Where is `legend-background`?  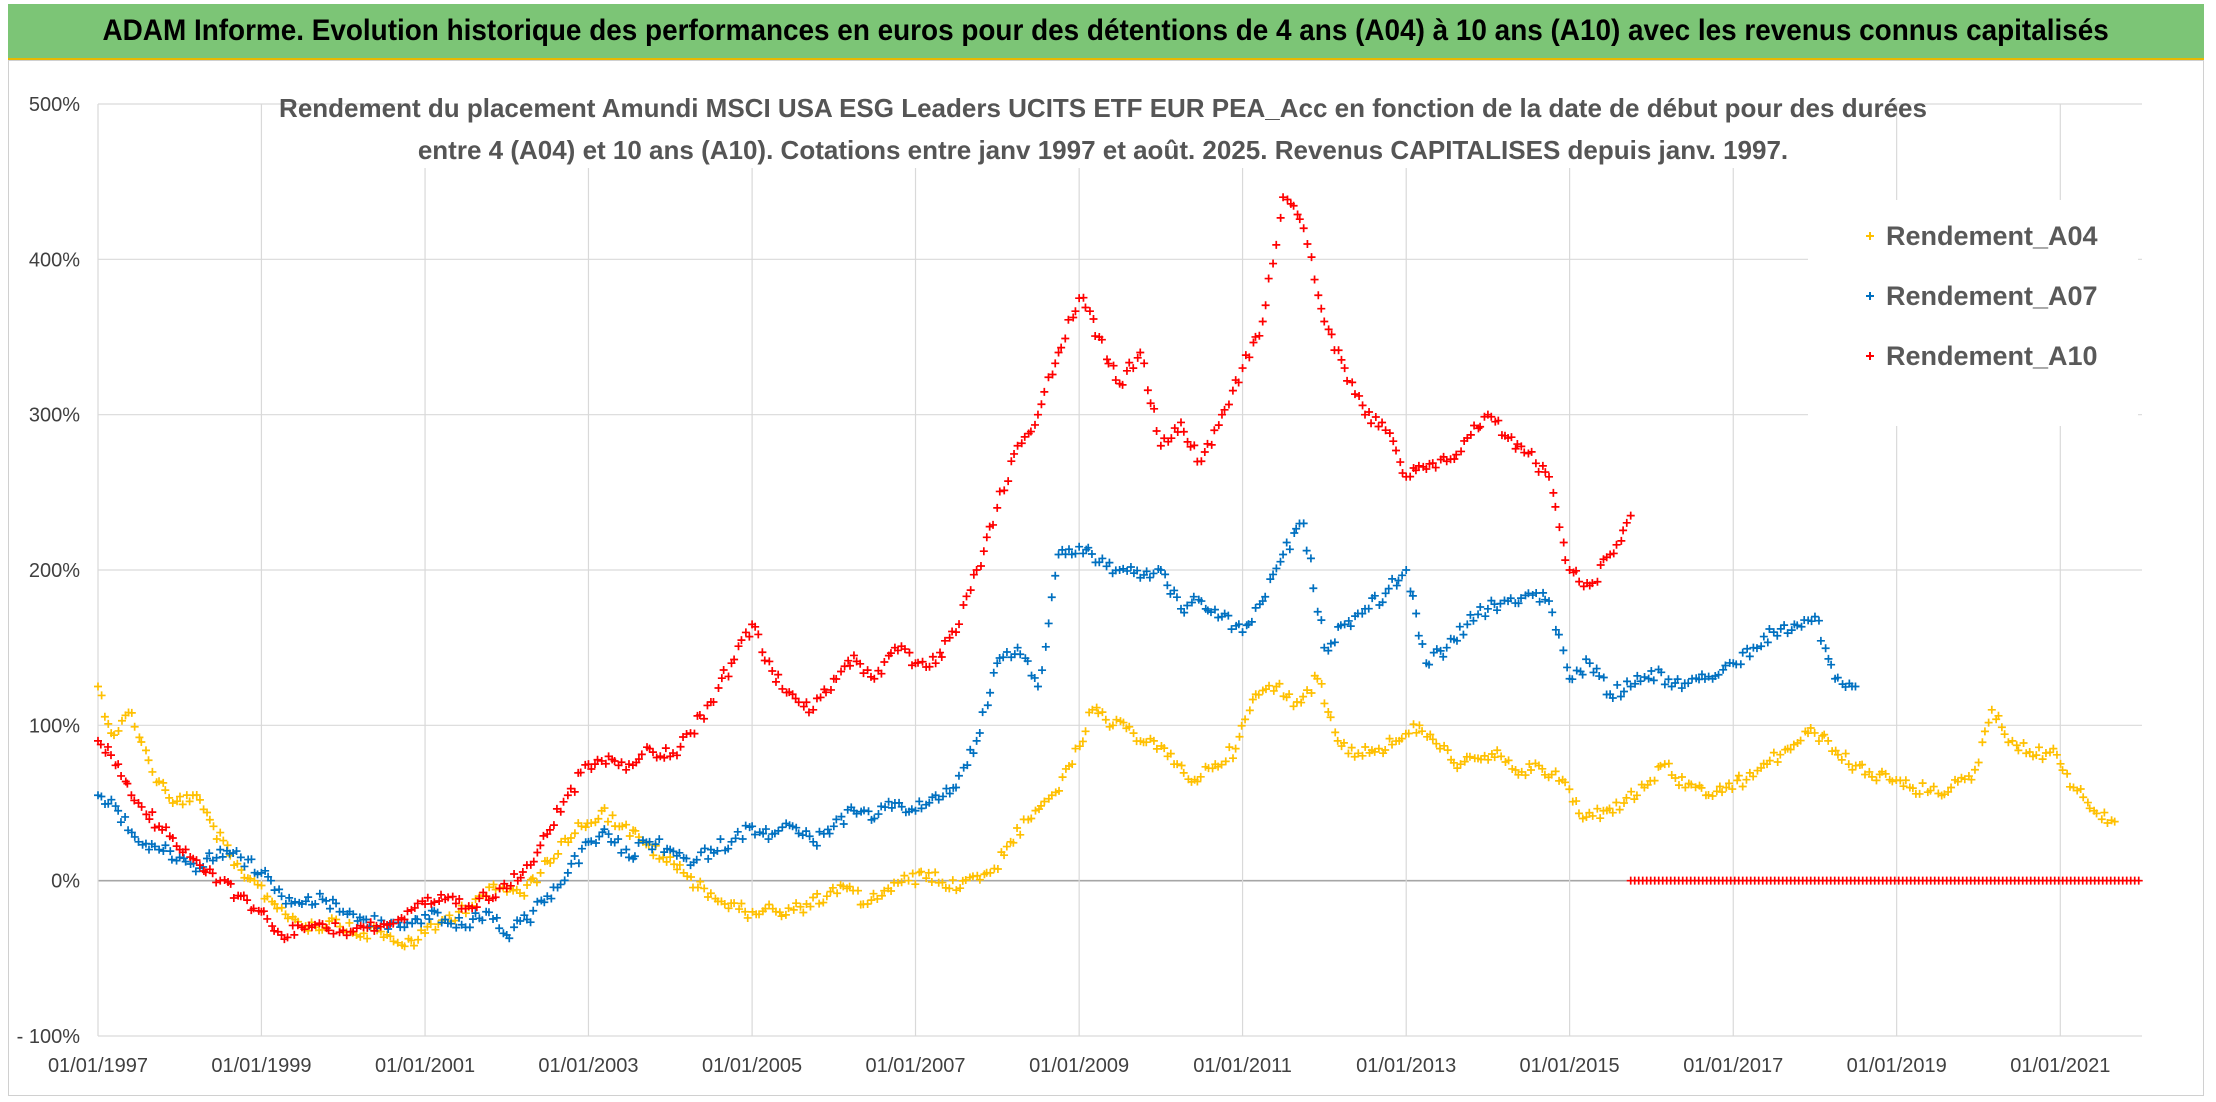 legend-background is located at coordinates (1973, 313).